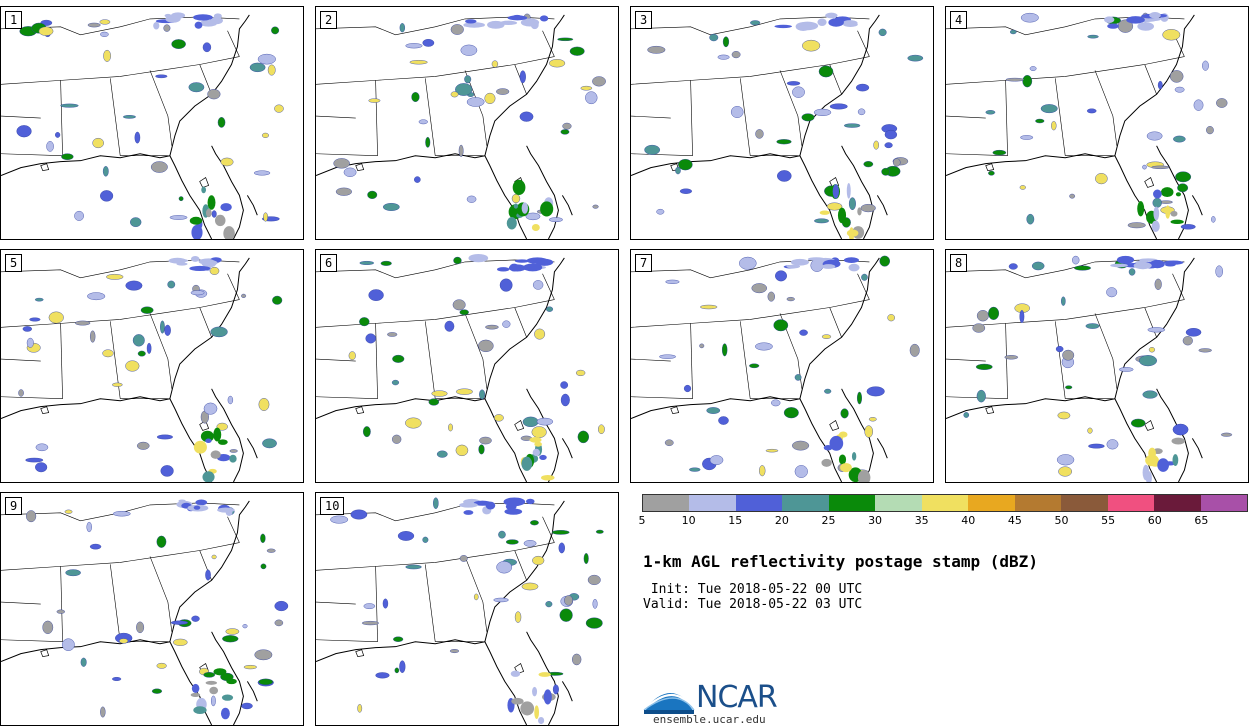 The image size is (1260, 728). What do you see at coordinates (329, 263) in the screenshot?
I see `member-number-label: 6` at bounding box center [329, 263].